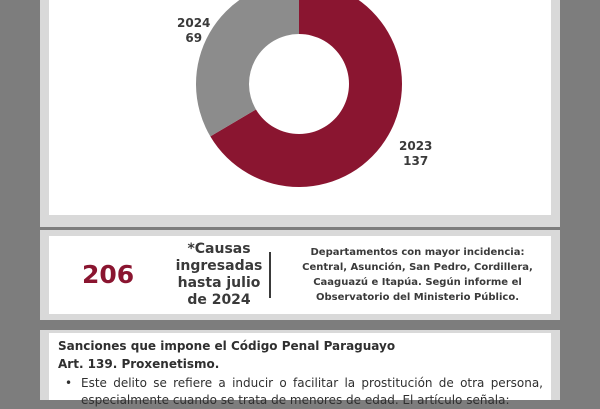 The height and width of the screenshot is (409, 600). What do you see at coordinates (194, 38) in the screenshot?
I see `slice-value-2024: 69` at bounding box center [194, 38].